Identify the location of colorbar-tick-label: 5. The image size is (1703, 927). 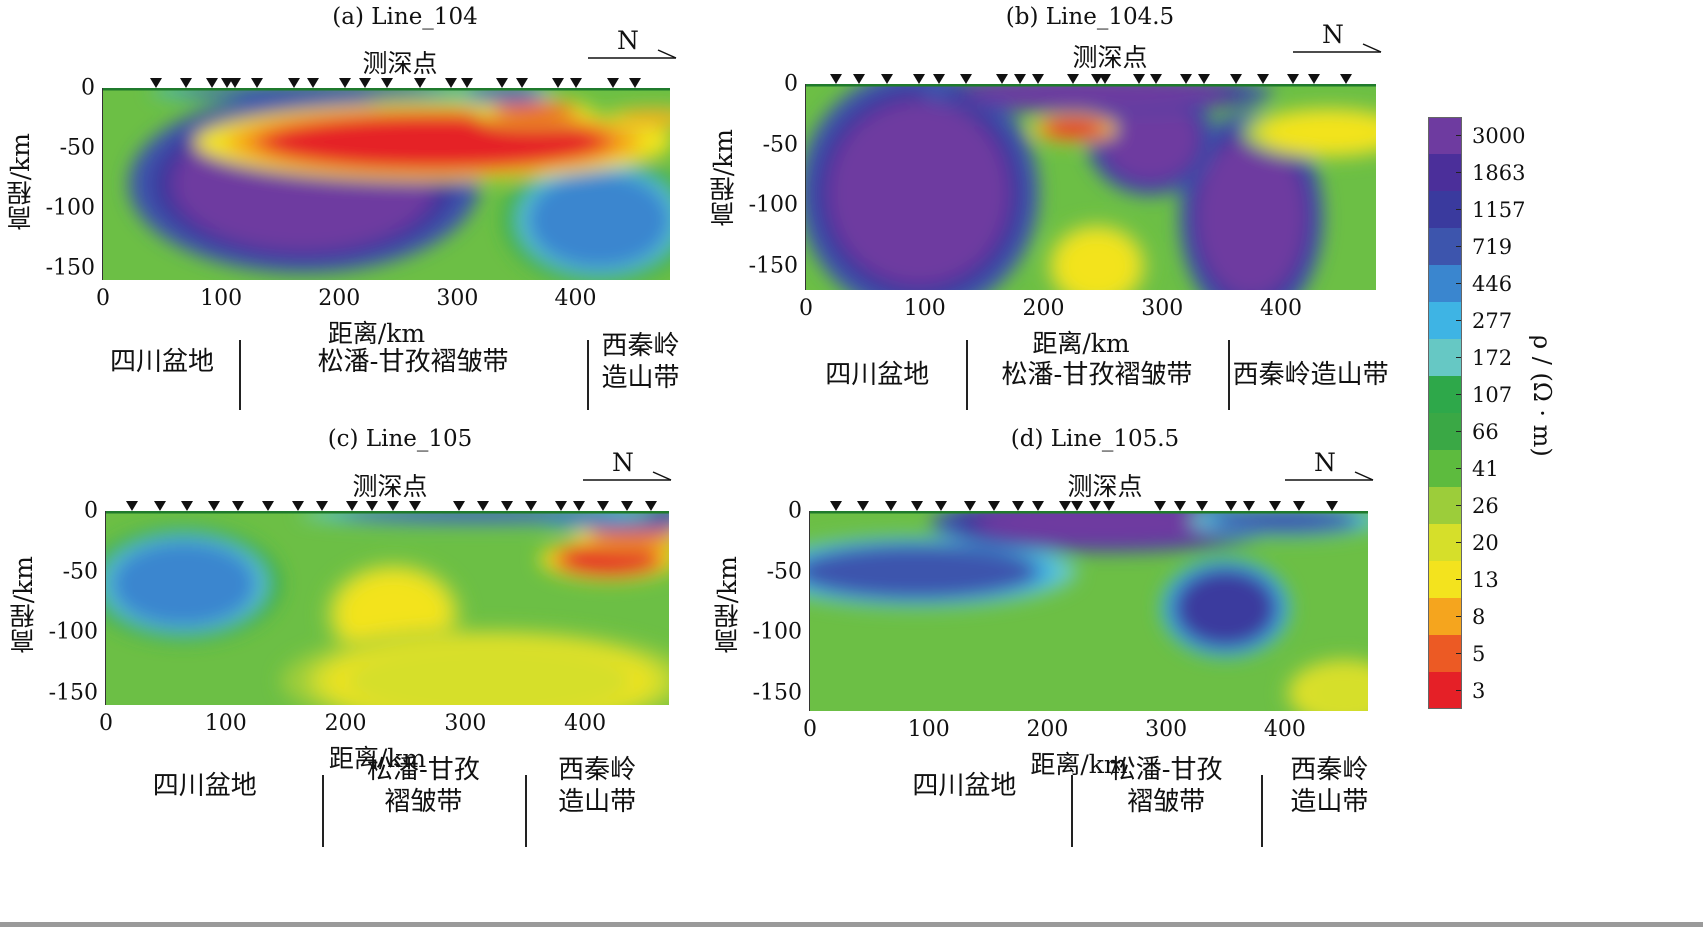
(1479, 653).